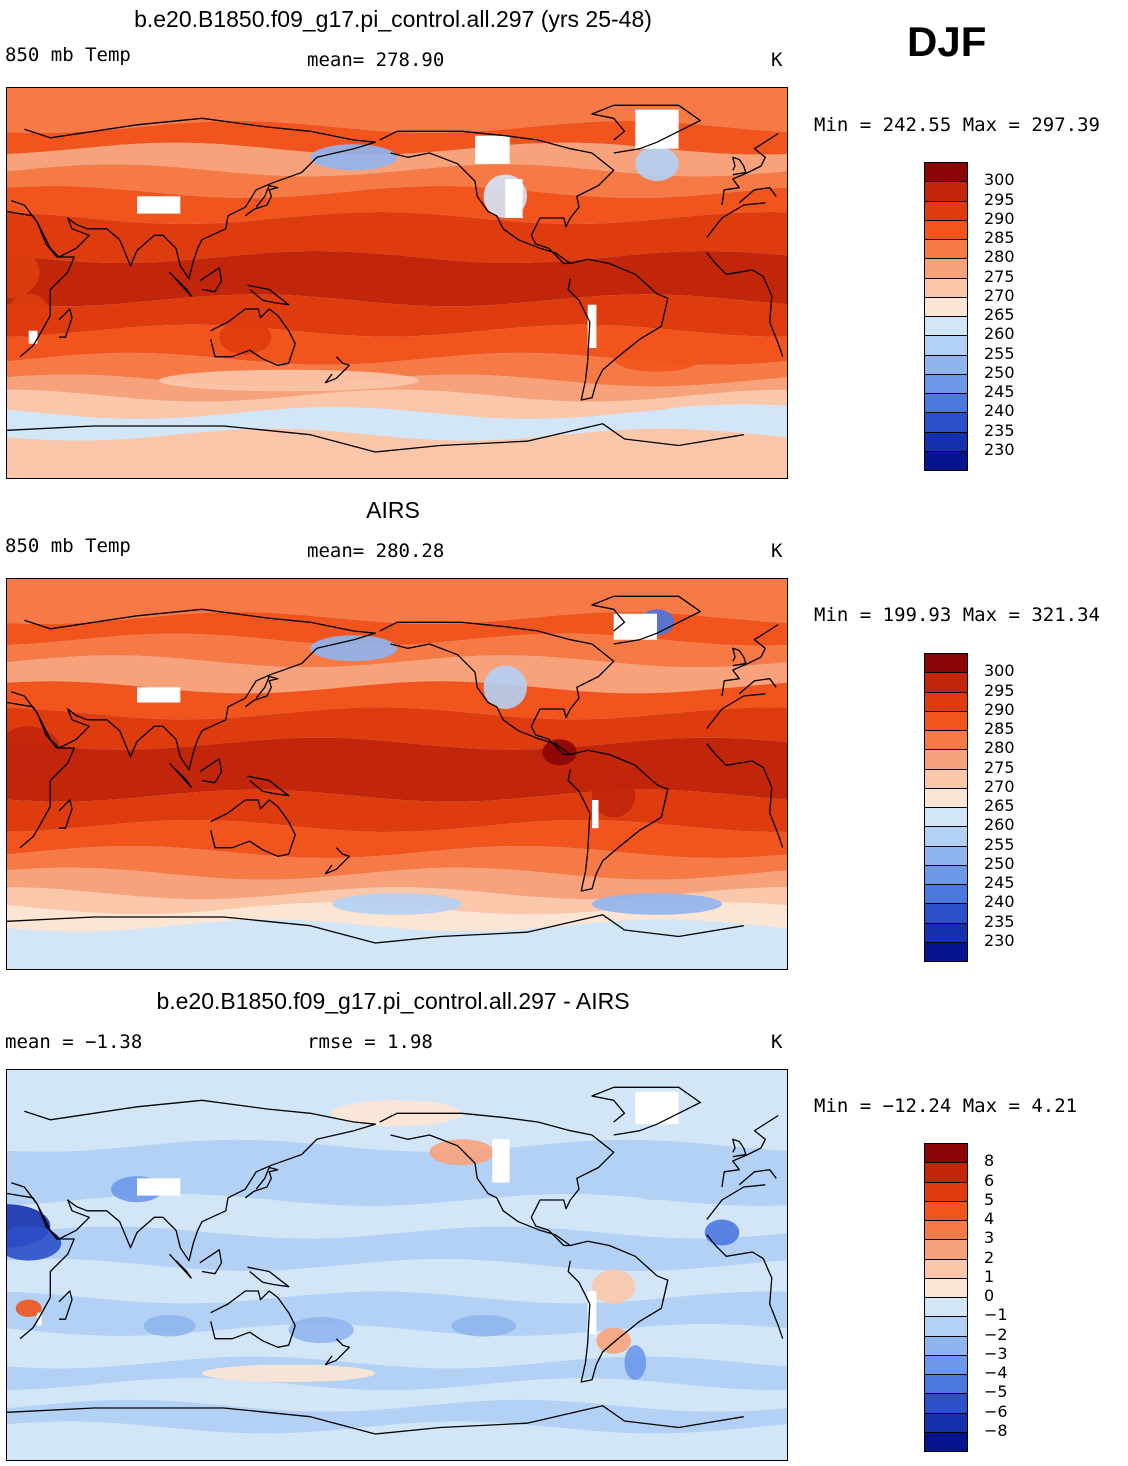 Image resolution: width=1128 pixels, height=1466 pixels. Describe the element at coordinates (999, 218) in the screenshot. I see `colorbar-tick-label: 290` at that location.